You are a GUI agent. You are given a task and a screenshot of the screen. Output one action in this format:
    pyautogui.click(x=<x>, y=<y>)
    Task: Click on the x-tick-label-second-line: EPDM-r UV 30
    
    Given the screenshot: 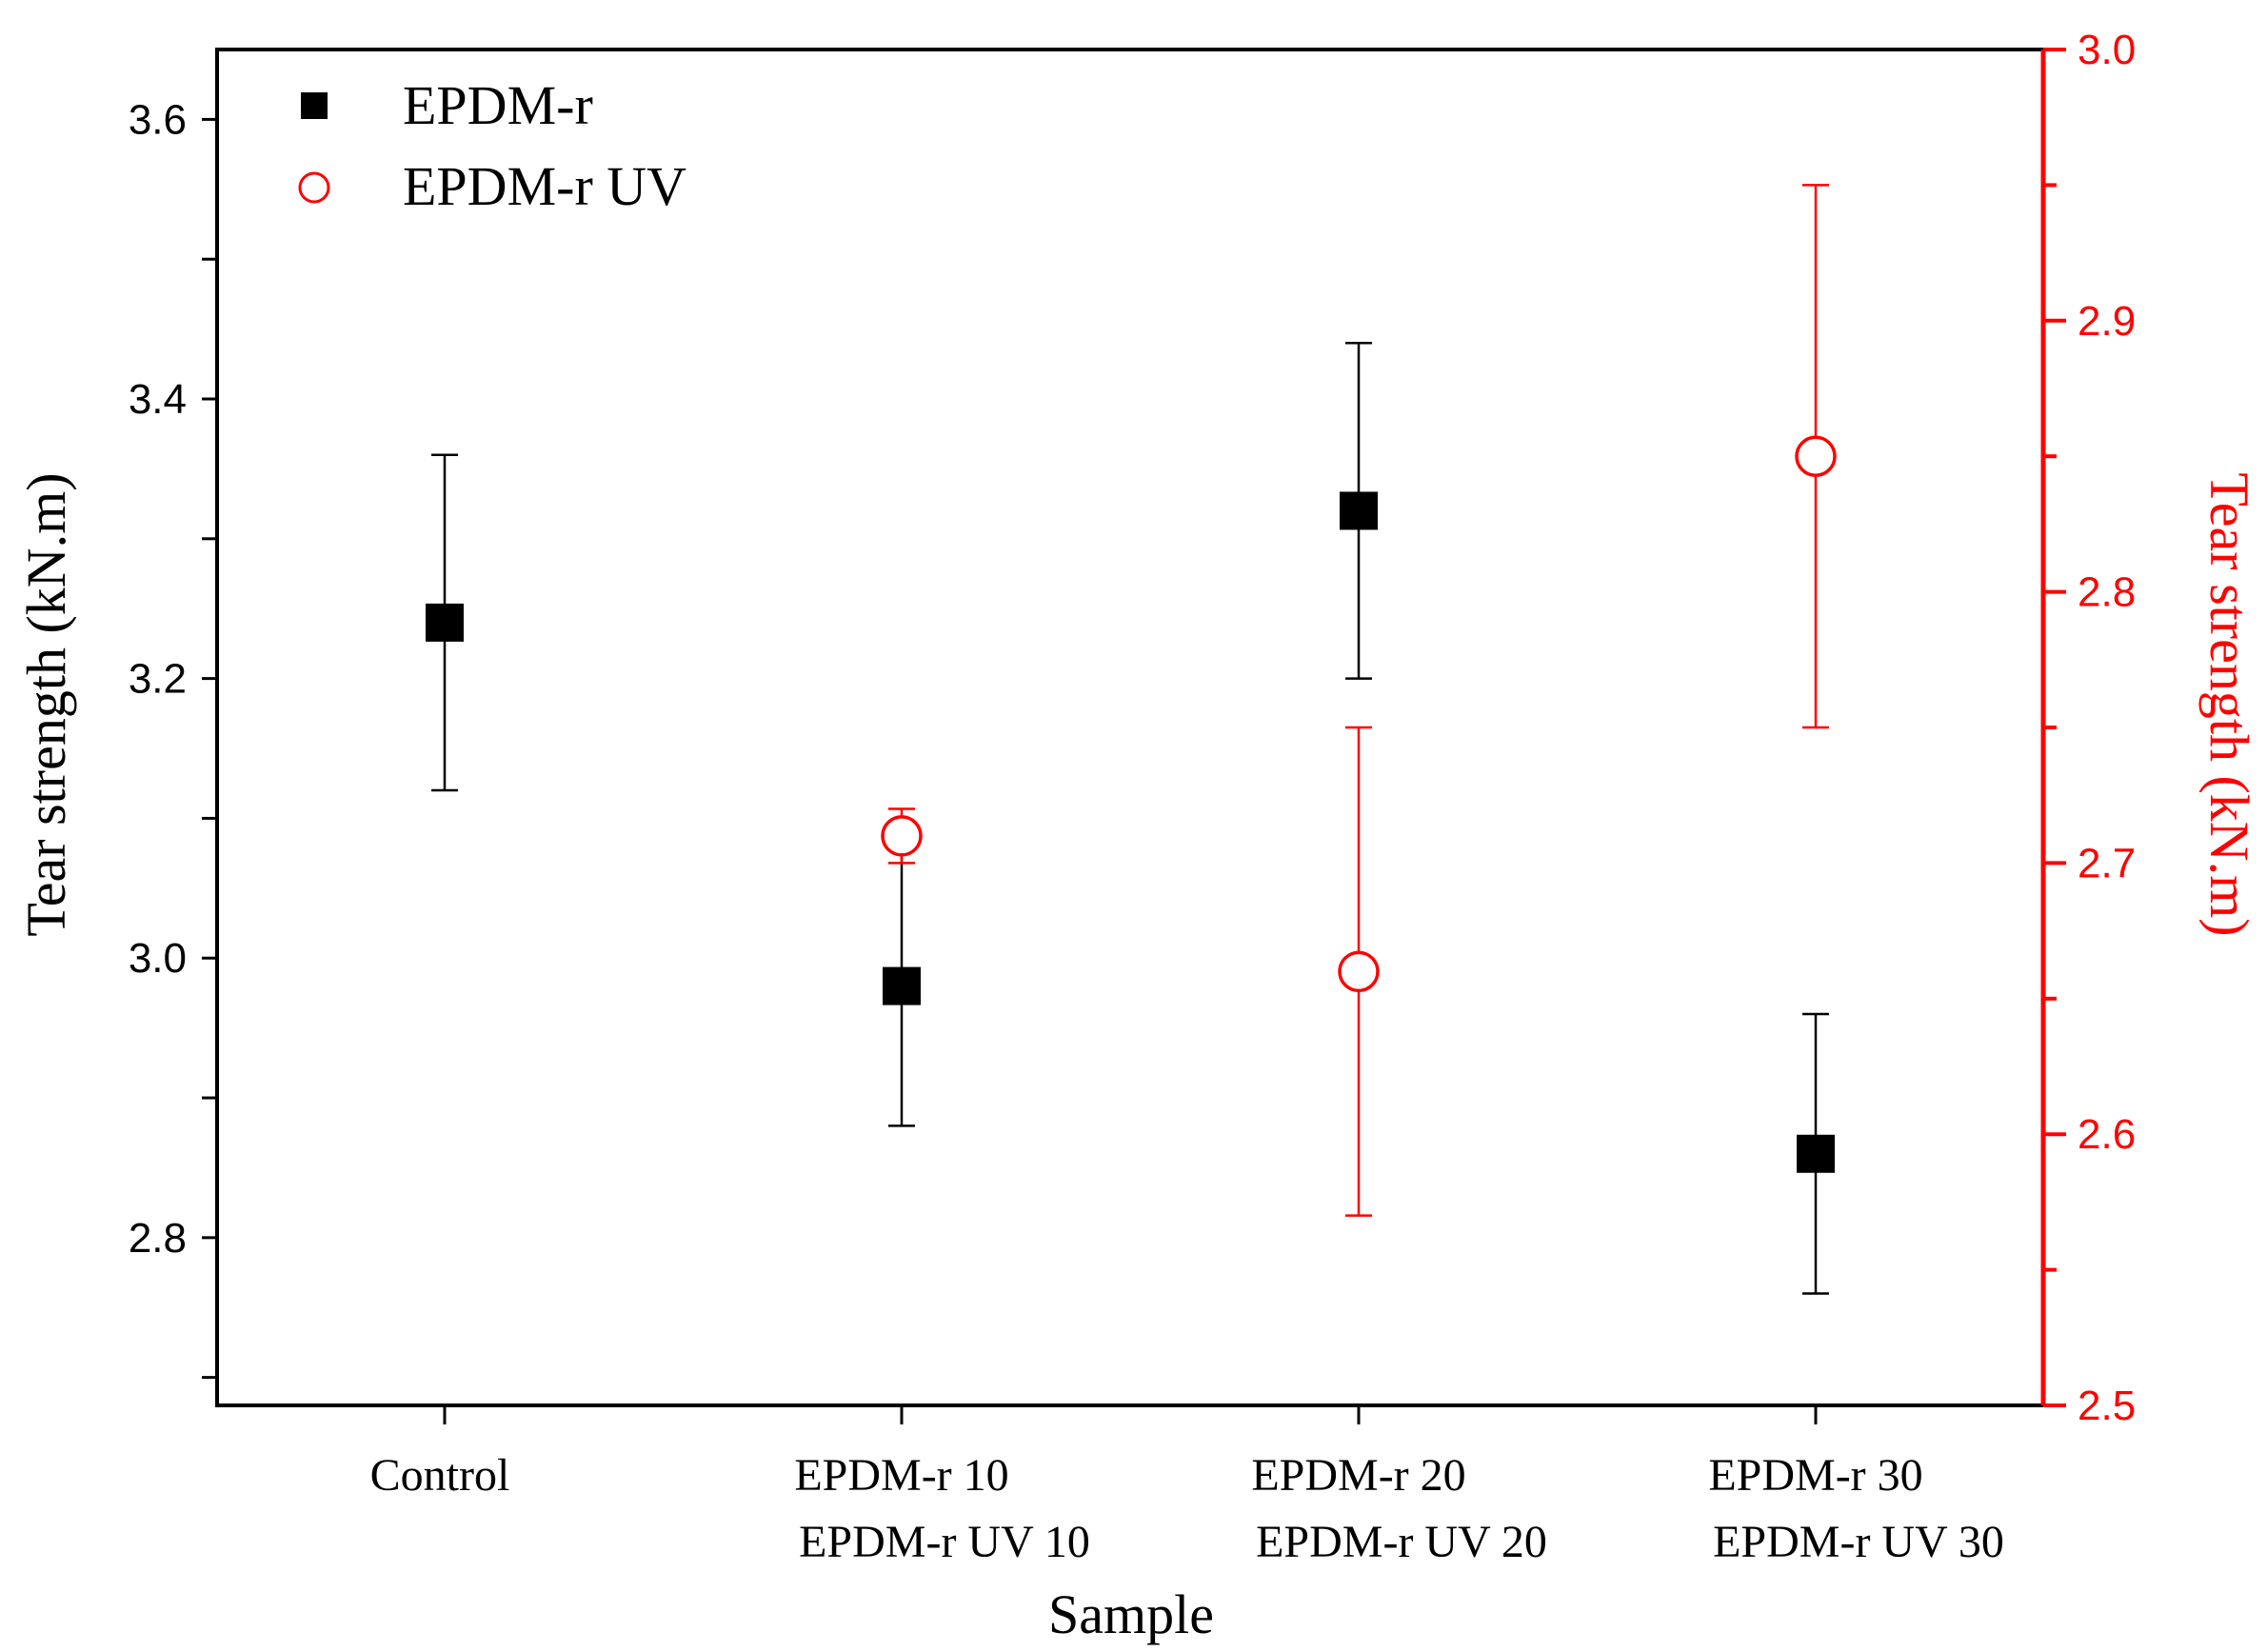 What is the action you would take?
    pyautogui.click(x=1858, y=1542)
    